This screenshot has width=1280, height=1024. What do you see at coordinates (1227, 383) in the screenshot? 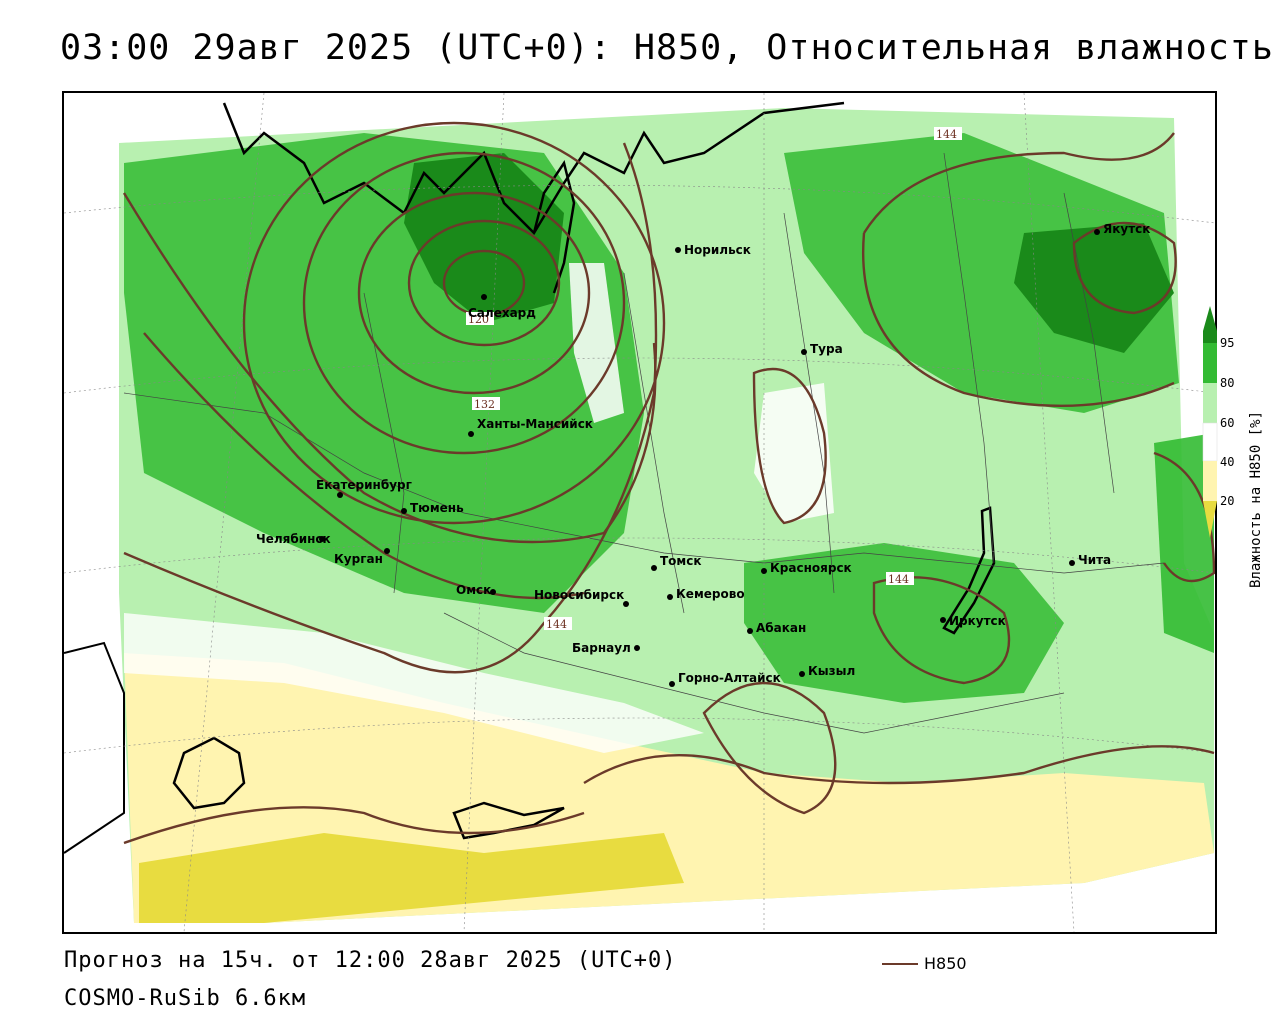
I see `legend-tick: 80` at bounding box center [1227, 383].